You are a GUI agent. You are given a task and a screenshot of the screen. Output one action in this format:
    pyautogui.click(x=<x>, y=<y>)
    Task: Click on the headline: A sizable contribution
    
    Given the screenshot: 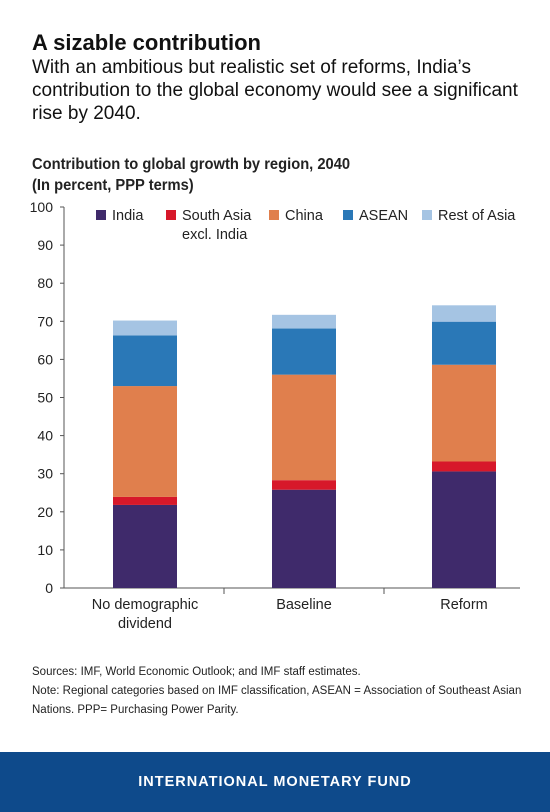 What is the action you would take?
    pyautogui.click(x=146, y=42)
    